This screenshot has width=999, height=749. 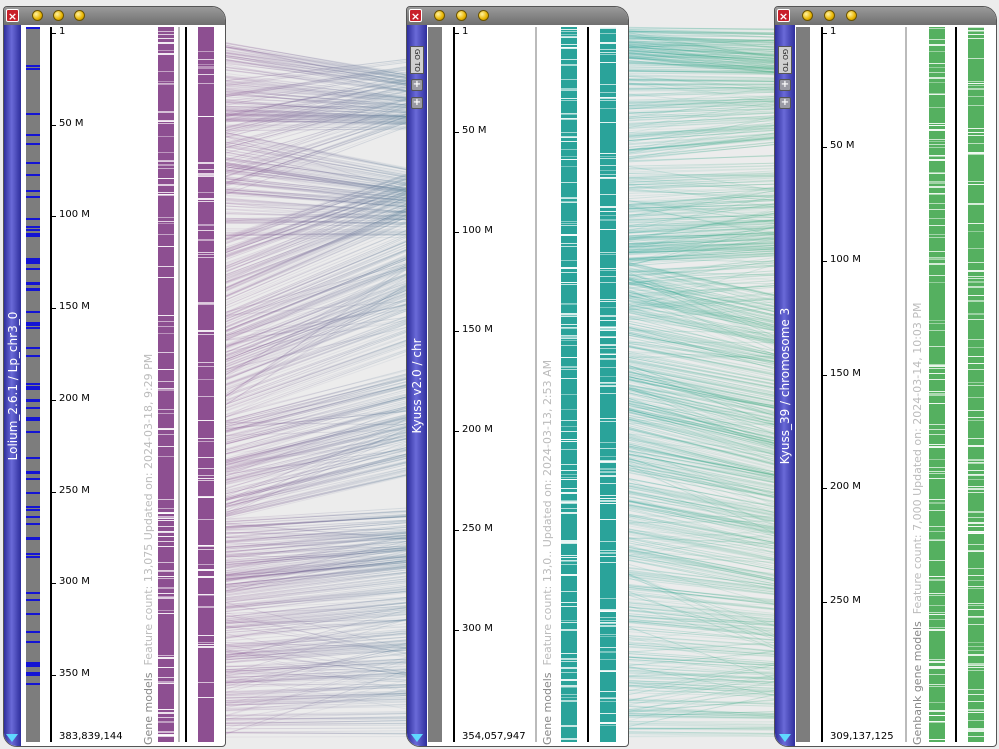 What do you see at coordinates (862, 736) in the screenshot?
I see `ruler-end-label: 309,137,125` at bounding box center [862, 736].